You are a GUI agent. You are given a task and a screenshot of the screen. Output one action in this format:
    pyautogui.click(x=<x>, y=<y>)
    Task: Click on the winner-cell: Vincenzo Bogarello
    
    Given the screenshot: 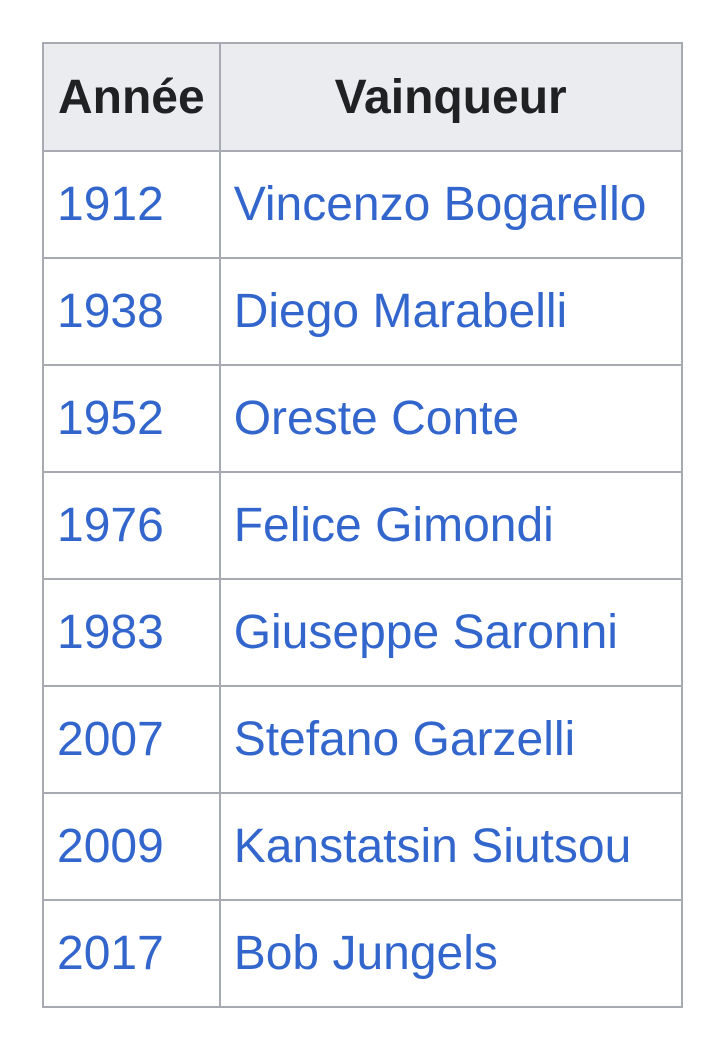 What is the action you would take?
    pyautogui.click(x=450, y=204)
    